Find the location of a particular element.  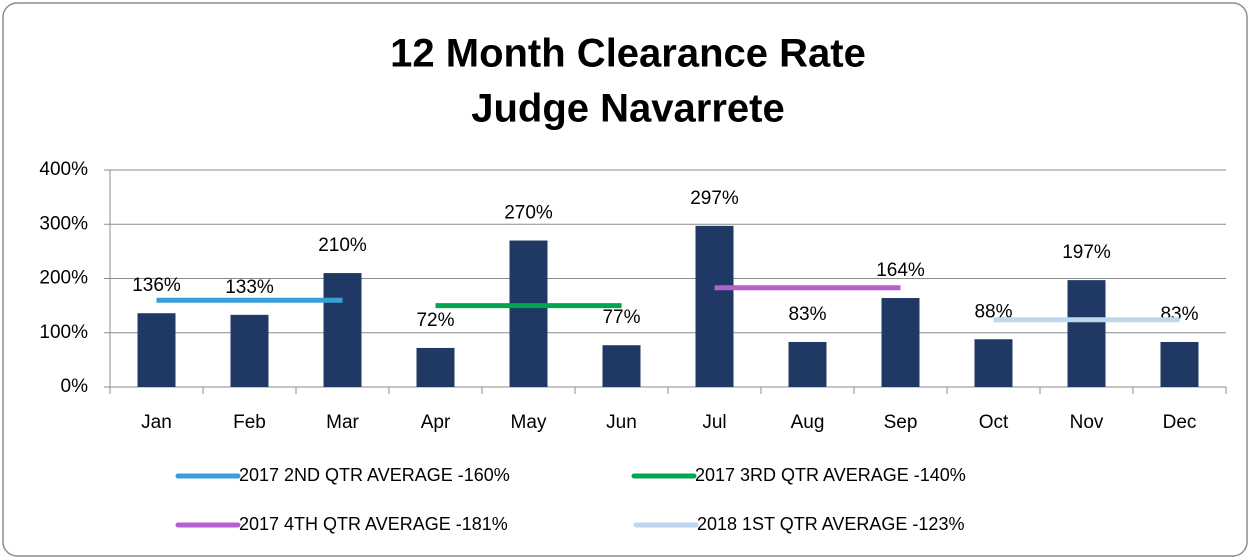

data-label: 77% is located at coordinates (621, 317).